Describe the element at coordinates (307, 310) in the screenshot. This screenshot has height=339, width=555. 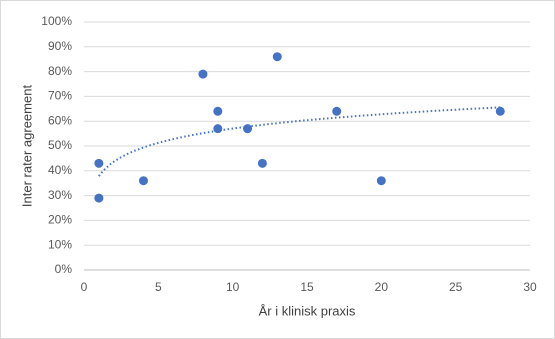
I see `x-axis-title: År i klinisk praxis` at that location.